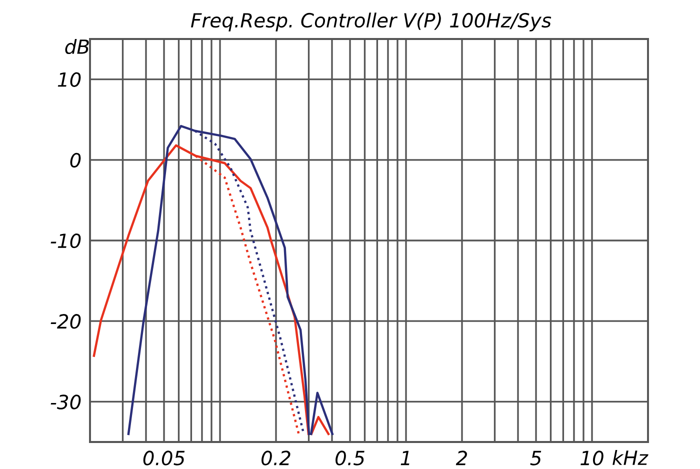  I want to click on x-tick-label: 0.2, so click(276, 458).